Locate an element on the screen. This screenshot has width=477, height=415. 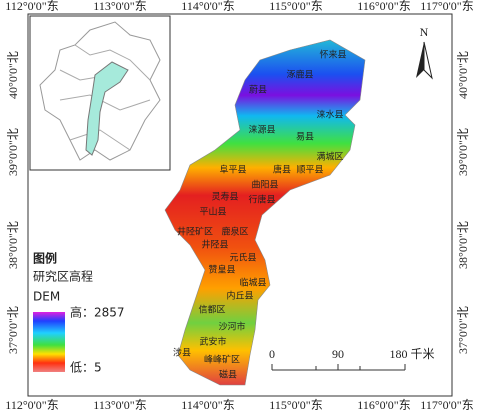
scale-bar is located at coordinates (338, 367).